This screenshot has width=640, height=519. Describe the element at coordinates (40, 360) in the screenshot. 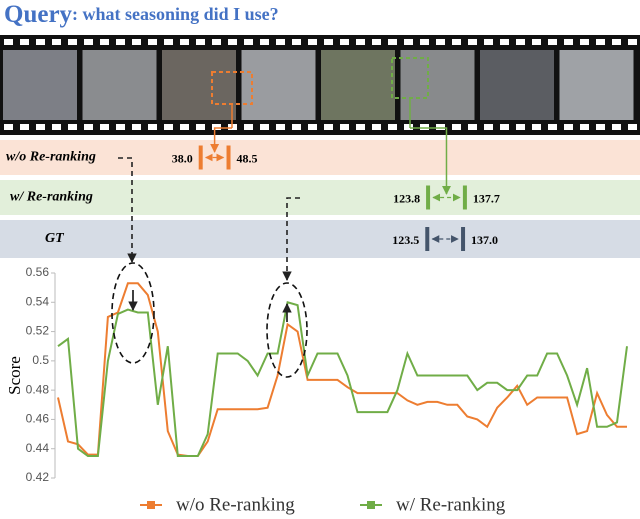

I see `y-tick-label: 0.5` at that location.